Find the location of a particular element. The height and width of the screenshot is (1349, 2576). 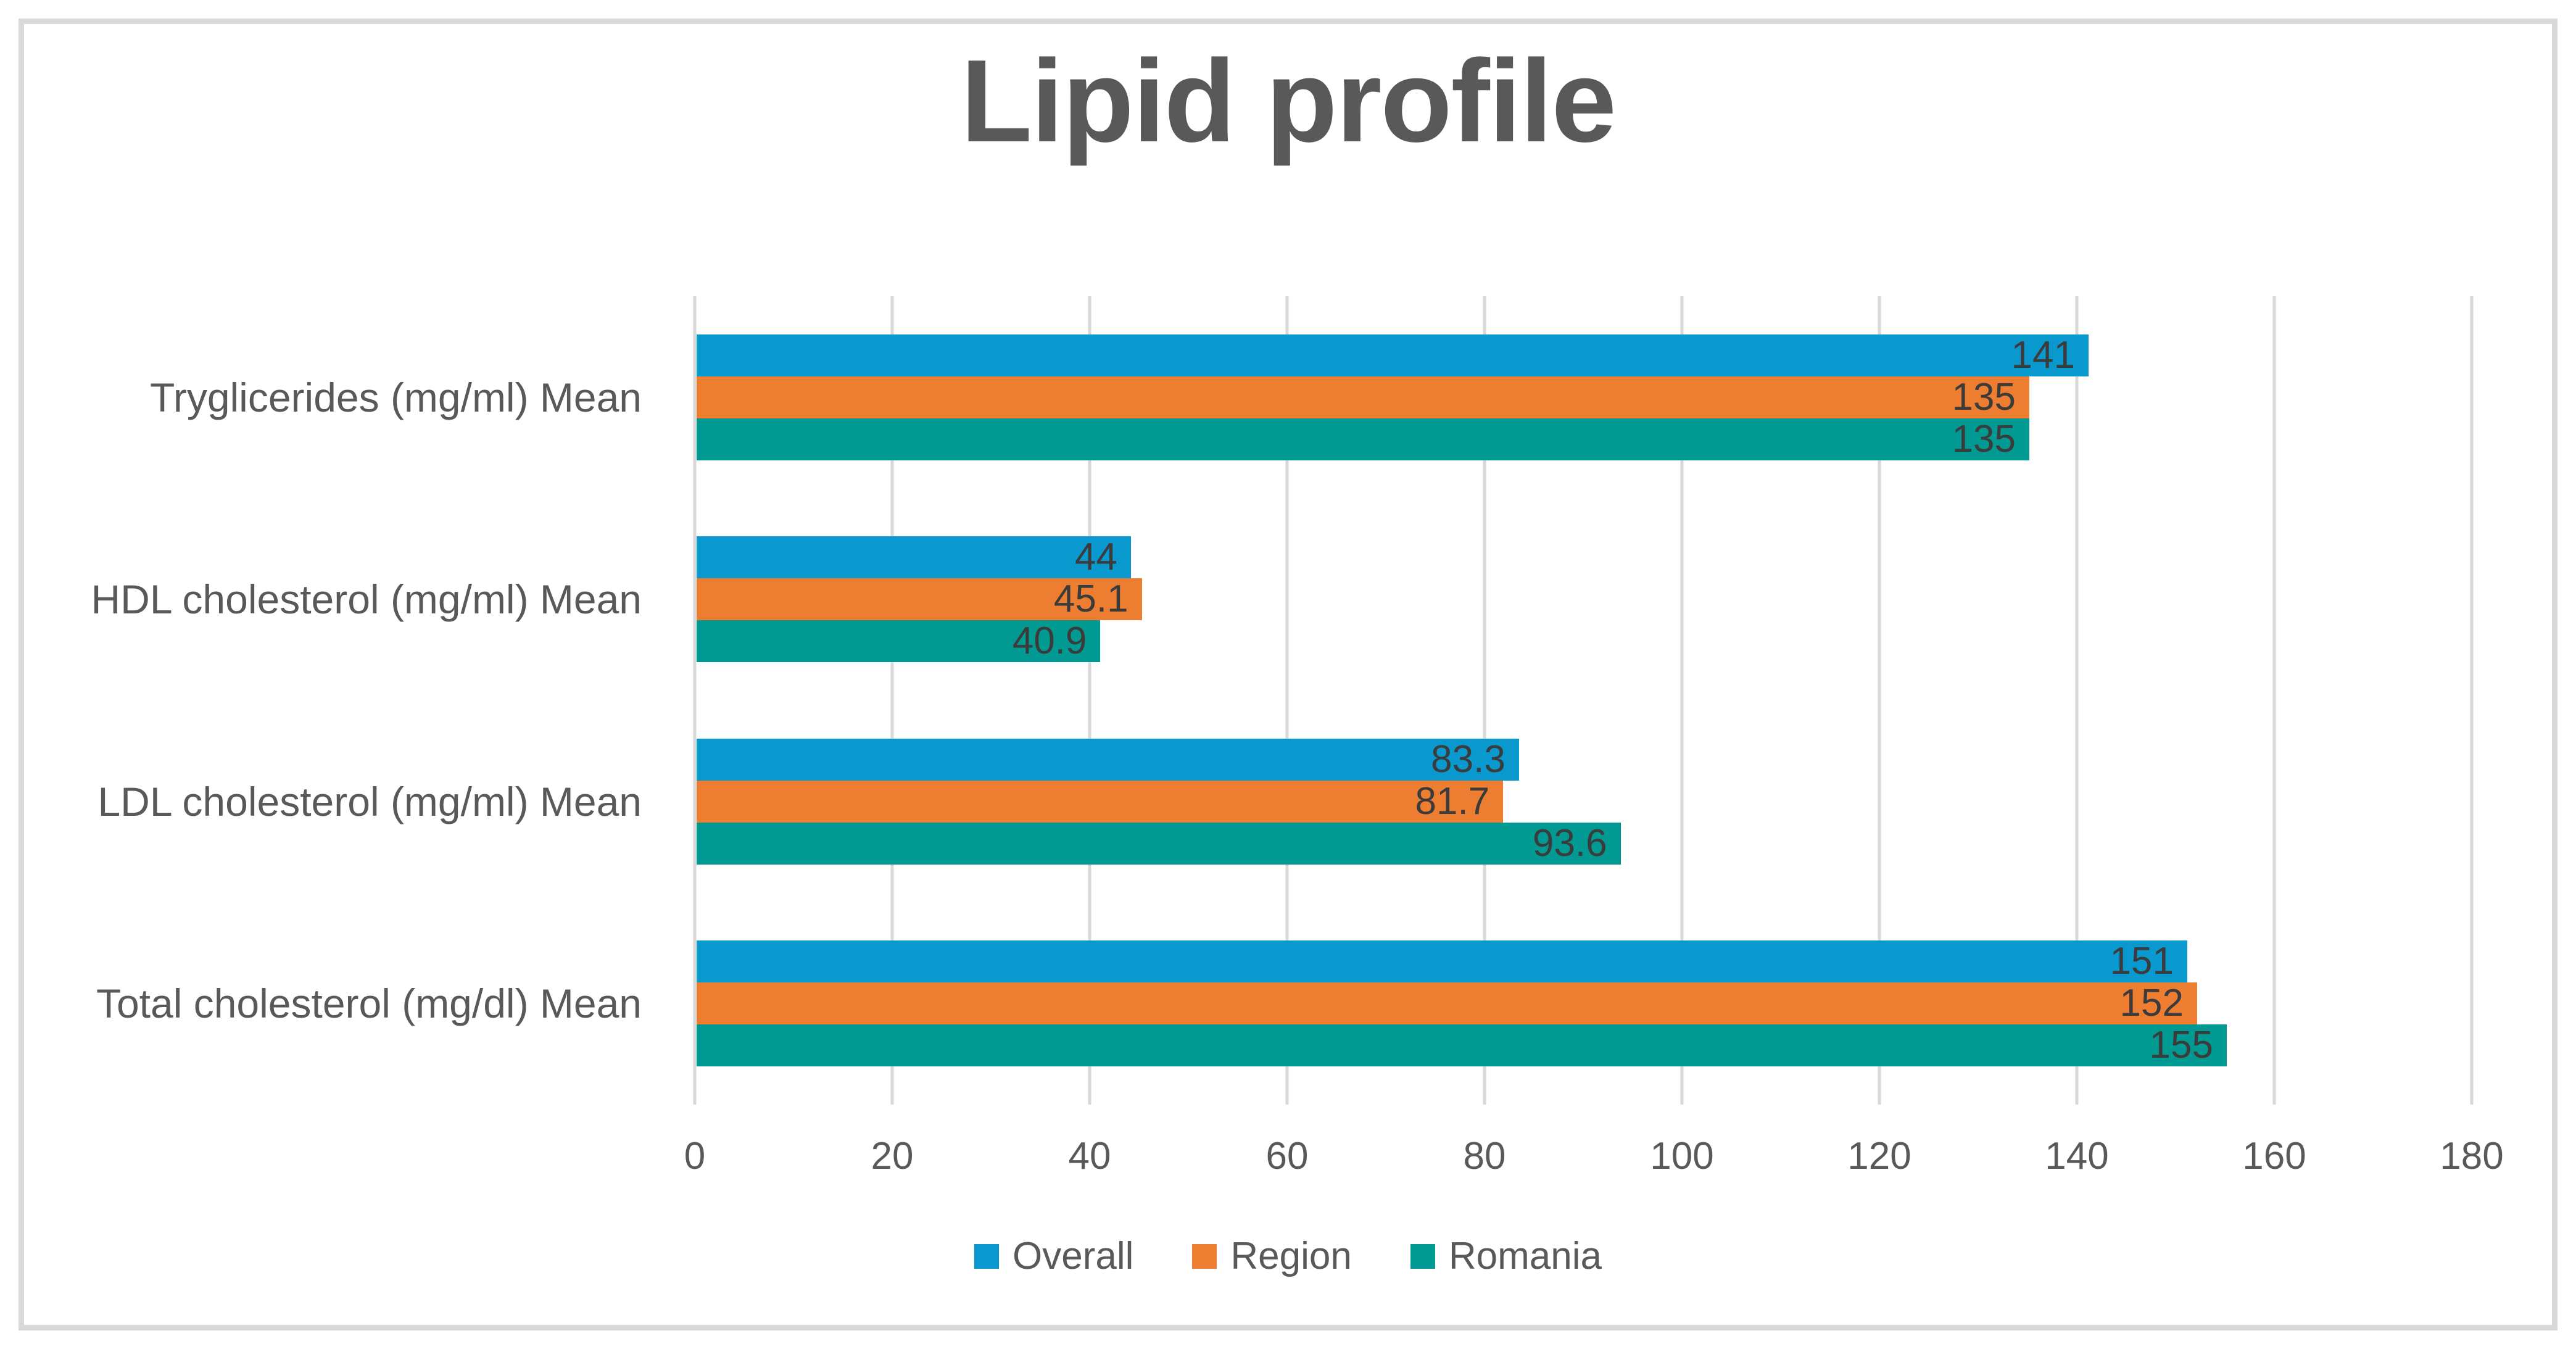

category-label-3: Total cholesterol (mg/dl) Mean is located at coordinates (369, 1004).